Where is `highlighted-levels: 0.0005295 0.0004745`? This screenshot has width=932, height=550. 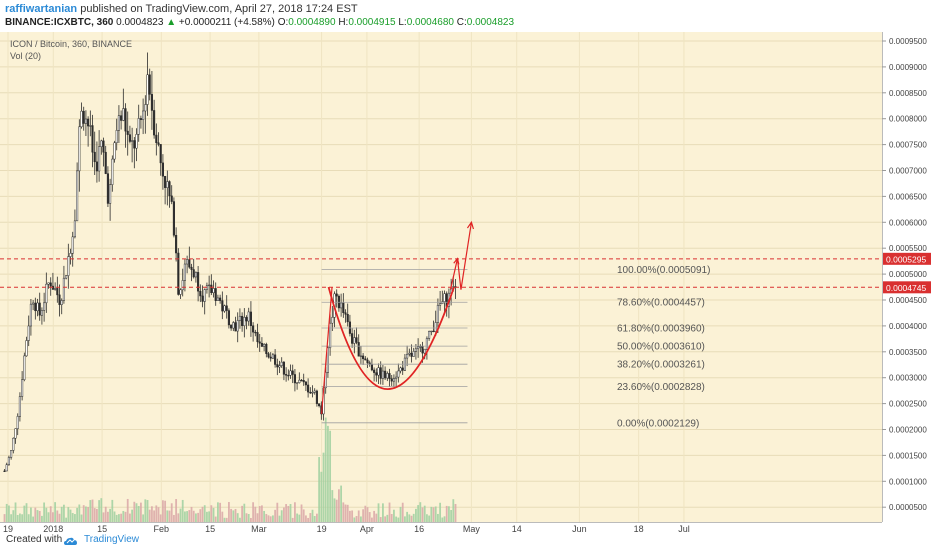 highlighted-levels: 0.0005295 0.0004745 is located at coordinates (465, 273).